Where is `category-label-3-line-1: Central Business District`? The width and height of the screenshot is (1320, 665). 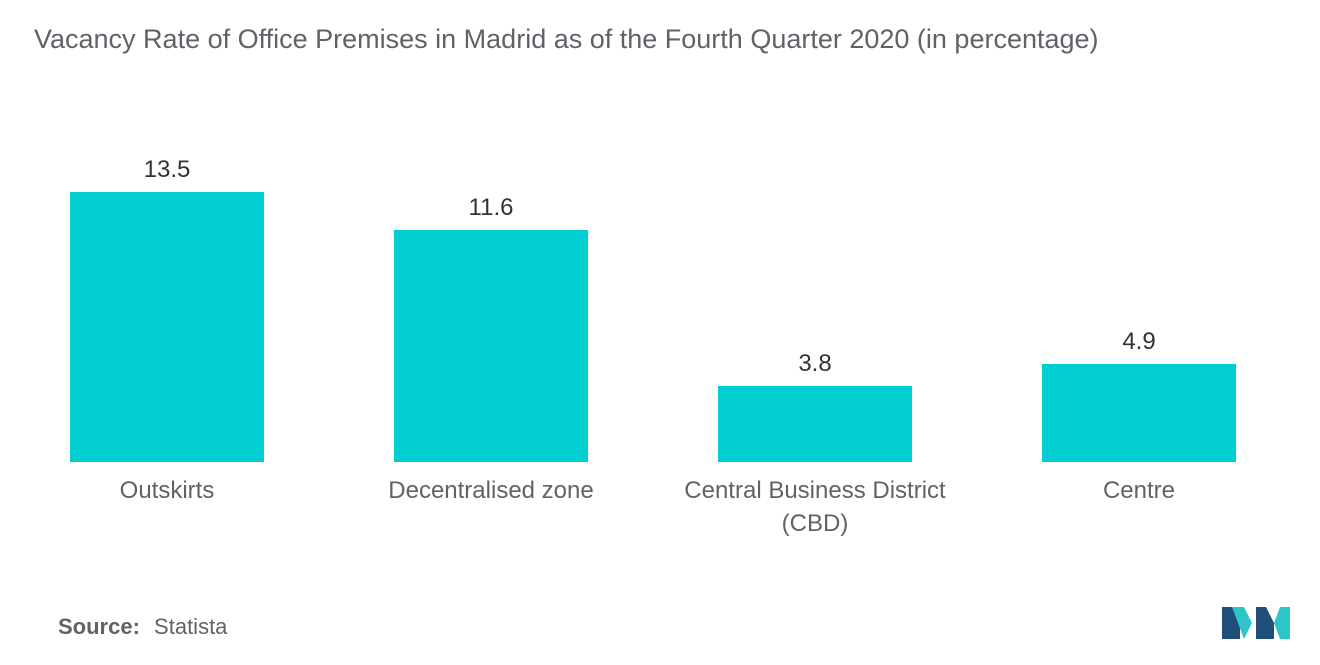
category-label-3-line-1: Central Business District is located at coordinates (815, 490).